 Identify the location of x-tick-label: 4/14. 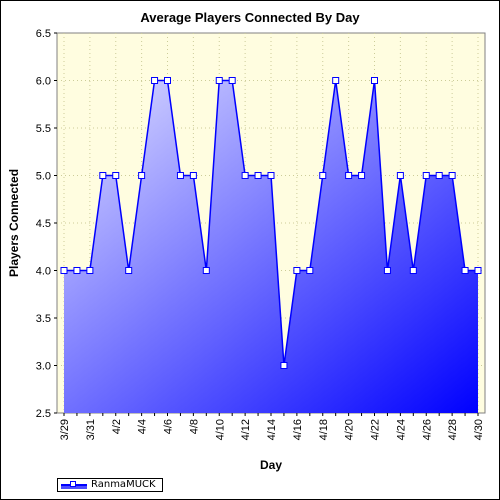
(272, 429).